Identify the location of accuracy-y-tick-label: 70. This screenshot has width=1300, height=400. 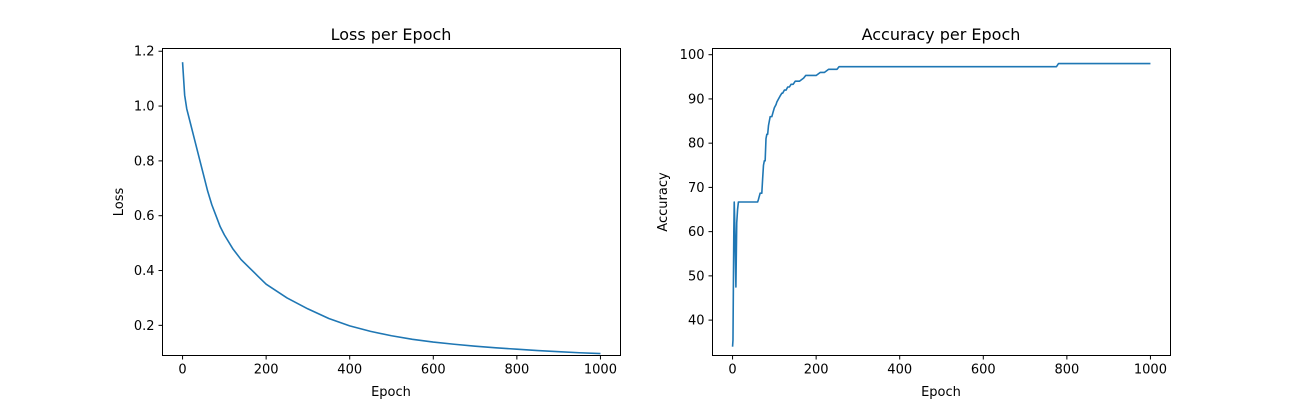
(696, 188).